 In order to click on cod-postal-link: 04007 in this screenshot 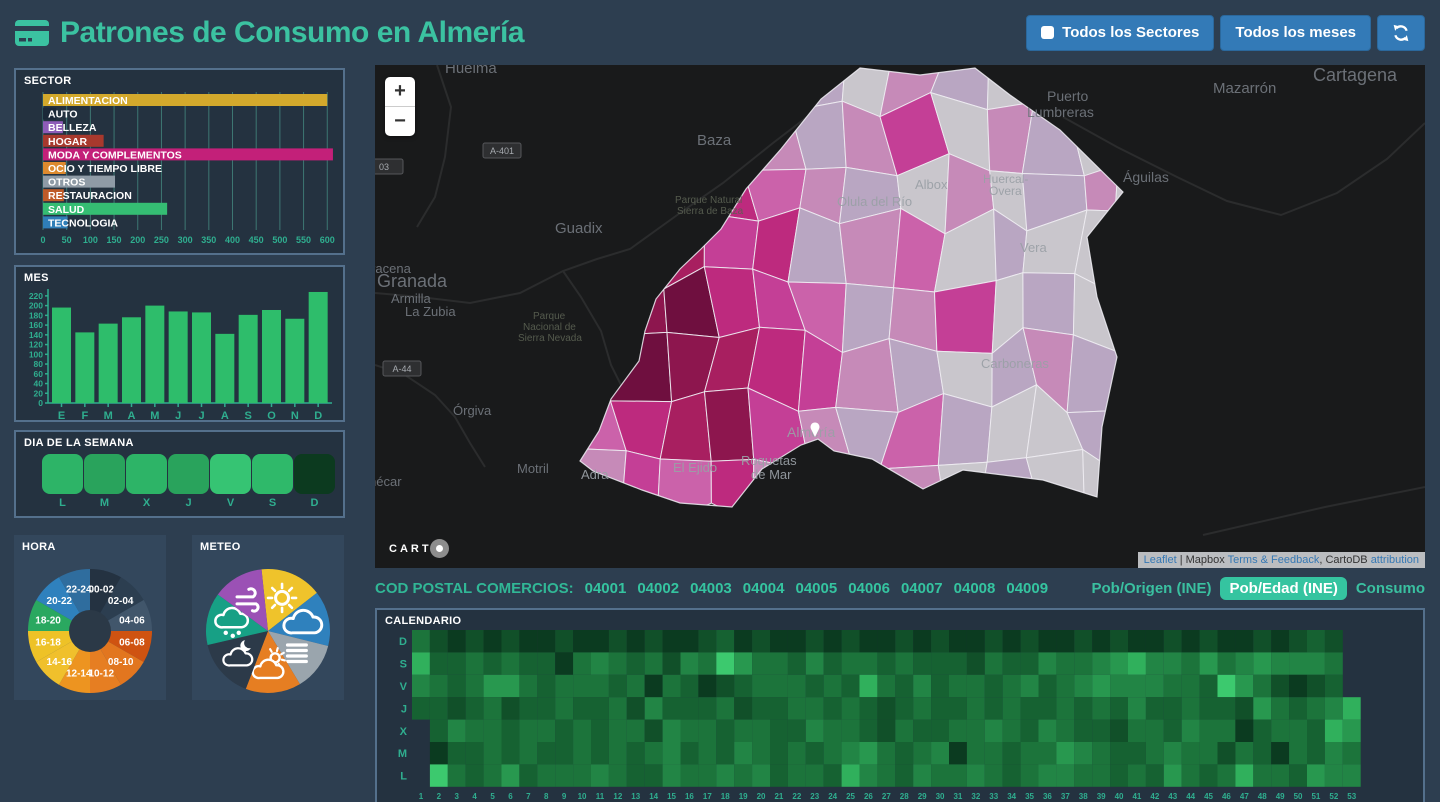, I will do `click(921, 588)`.